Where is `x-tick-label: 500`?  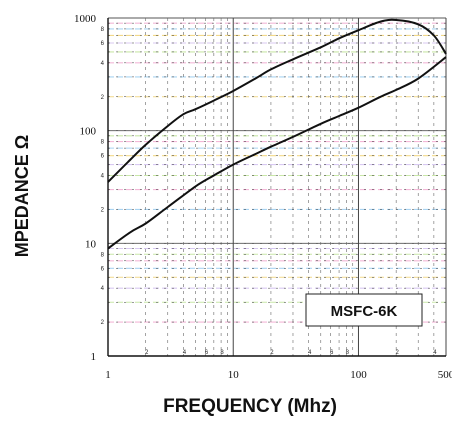 x-tick-label: 500 is located at coordinates (445, 375).